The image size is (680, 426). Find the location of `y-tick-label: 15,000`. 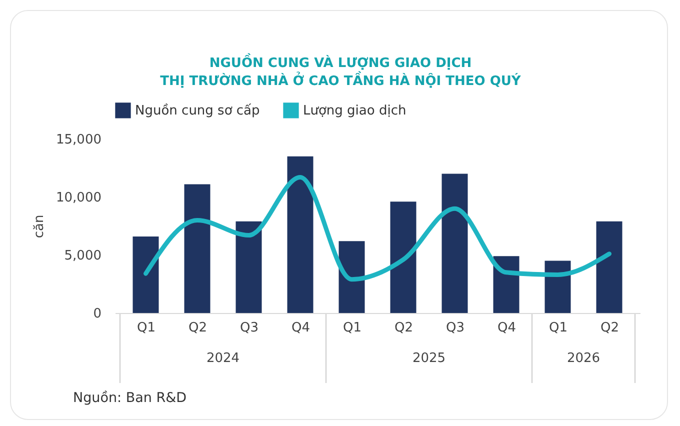

y-tick-label: 15,000 is located at coordinates (79, 140).